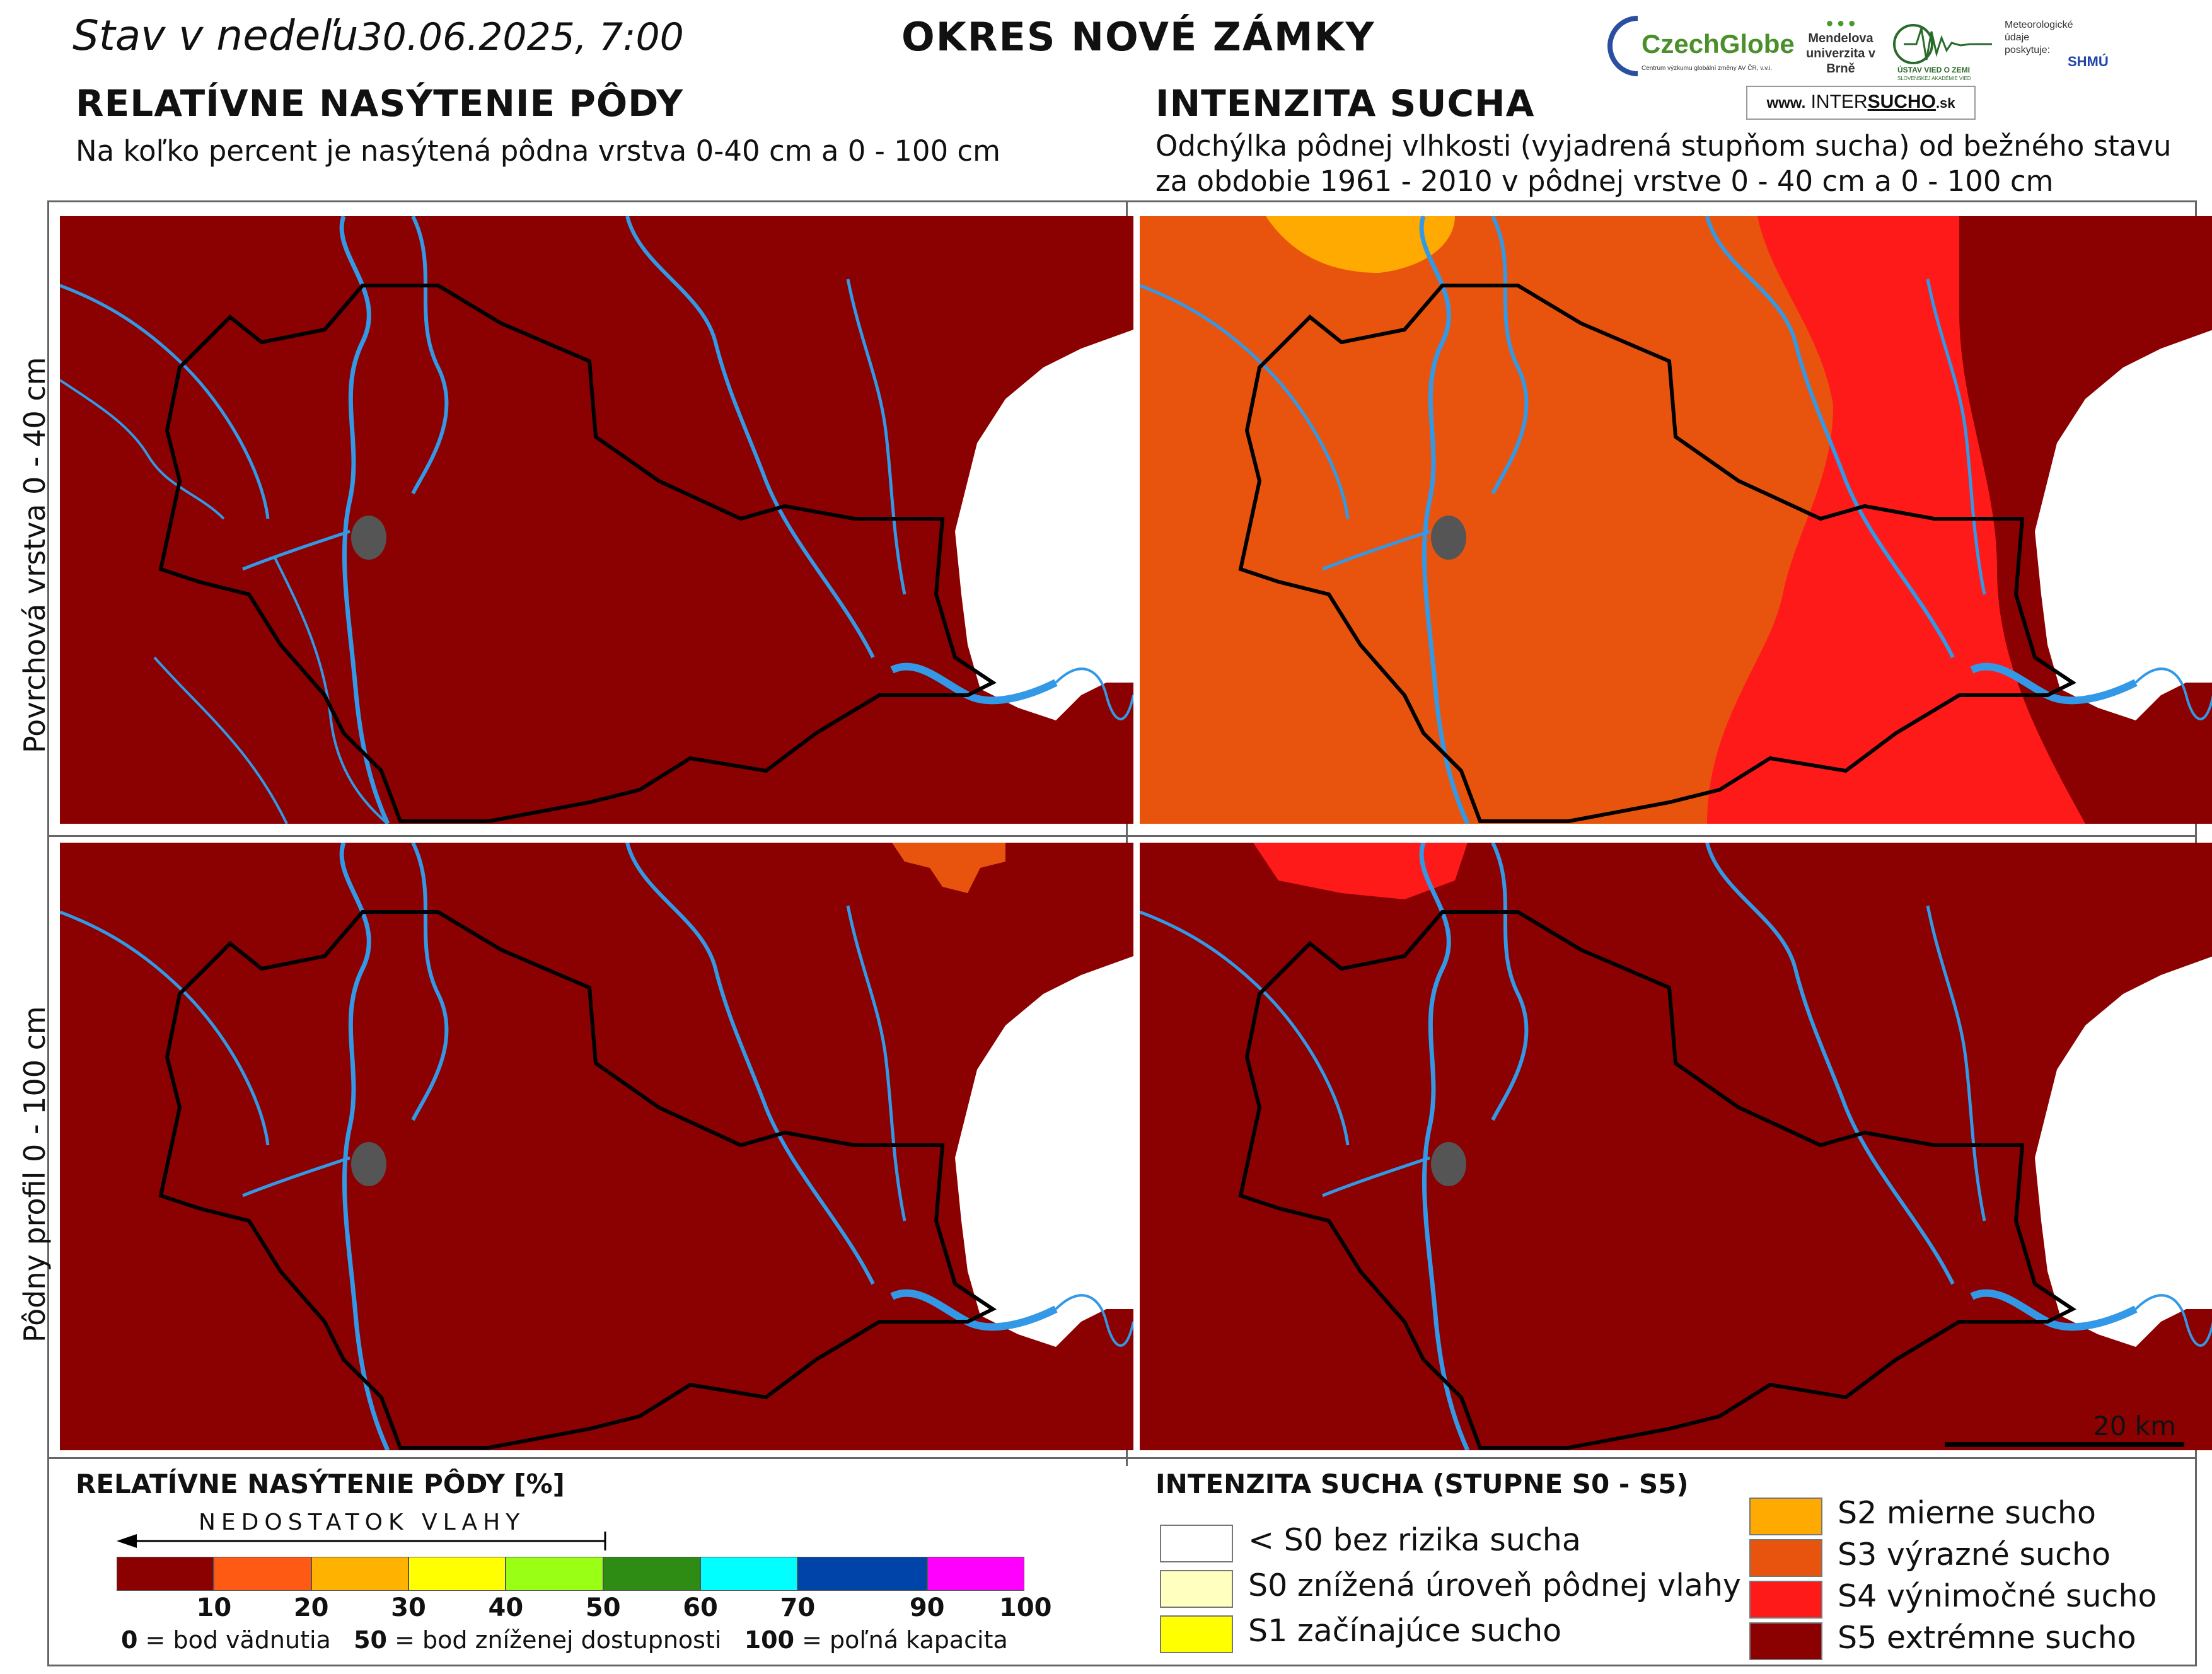 The width and height of the screenshot is (2212, 1674). I want to click on zone-s3-sw, so click(1297, 709).